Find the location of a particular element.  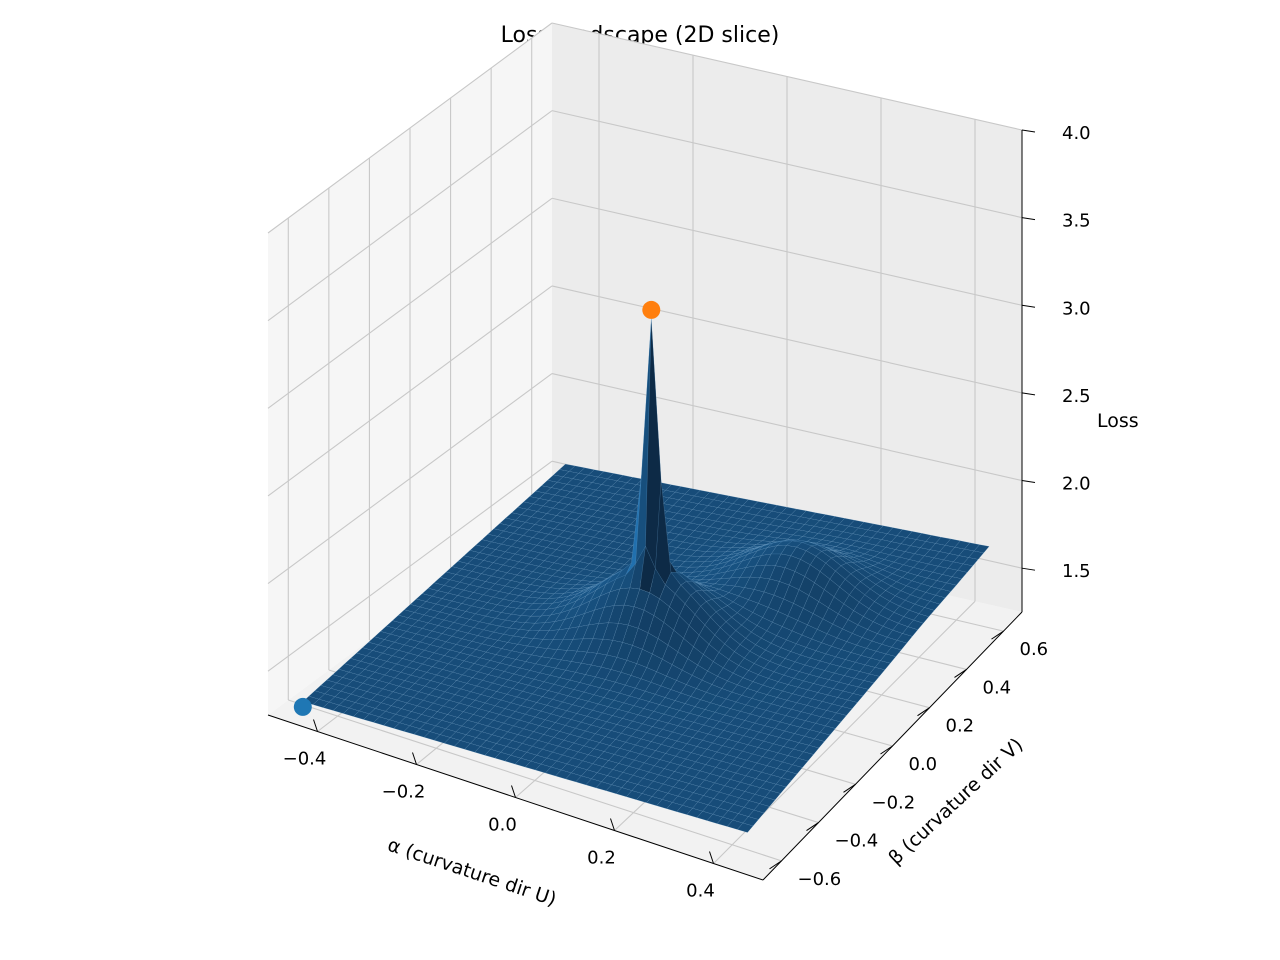

y-tick-label: 0.4 is located at coordinates (997, 687).